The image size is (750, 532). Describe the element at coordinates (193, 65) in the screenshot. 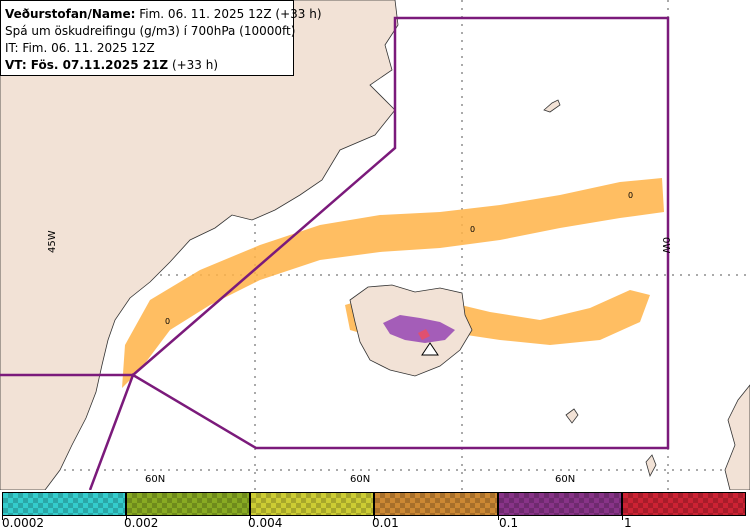

I see `info-line-4-rest: (+33 h)` at that location.